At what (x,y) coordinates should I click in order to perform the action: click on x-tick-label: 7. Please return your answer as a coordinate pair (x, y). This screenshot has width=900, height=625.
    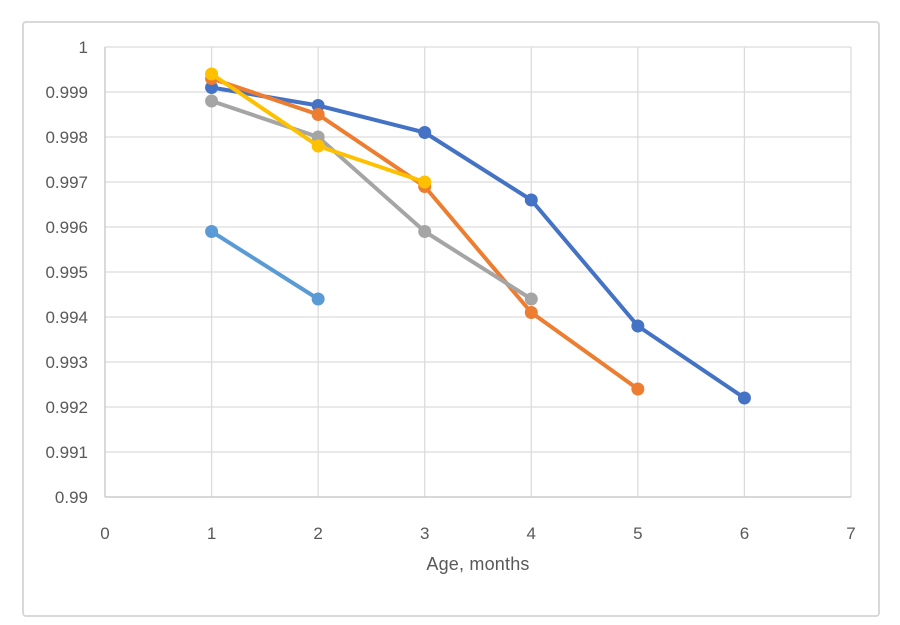
    Looking at the image, I should click on (850, 533).